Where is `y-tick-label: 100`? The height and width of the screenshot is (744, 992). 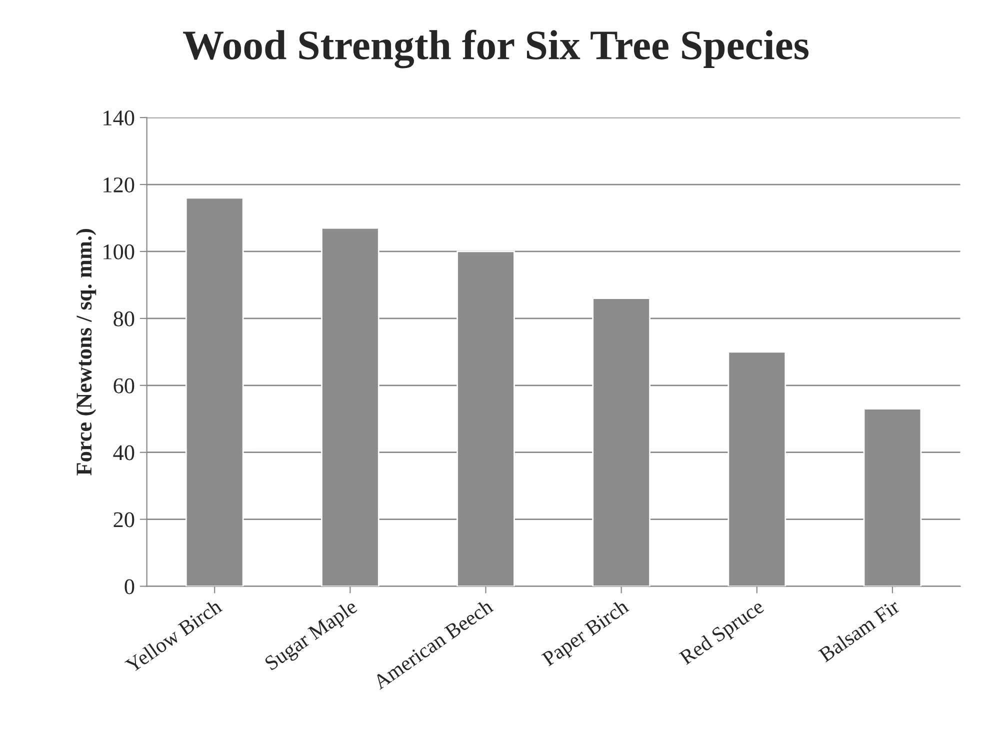
y-tick-label: 100 is located at coordinates (119, 252).